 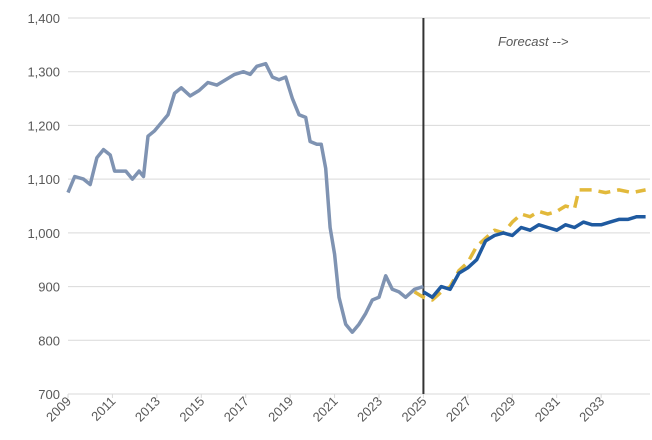 What do you see at coordinates (369, 409) in the screenshot?
I see `x-tick-label: 2023` at bounding box center [369, 409].